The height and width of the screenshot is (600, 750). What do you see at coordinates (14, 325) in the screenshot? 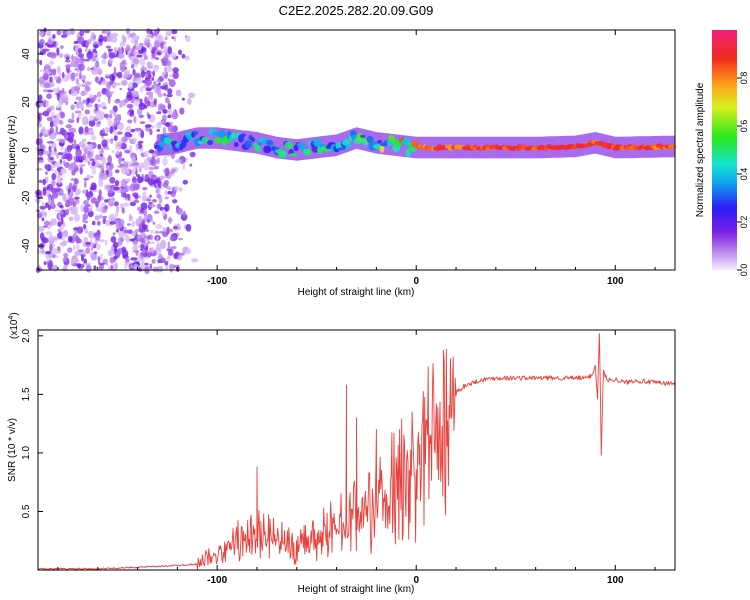
I see `snr-scale-factor: (x104)` at bounding box center [14, 325].